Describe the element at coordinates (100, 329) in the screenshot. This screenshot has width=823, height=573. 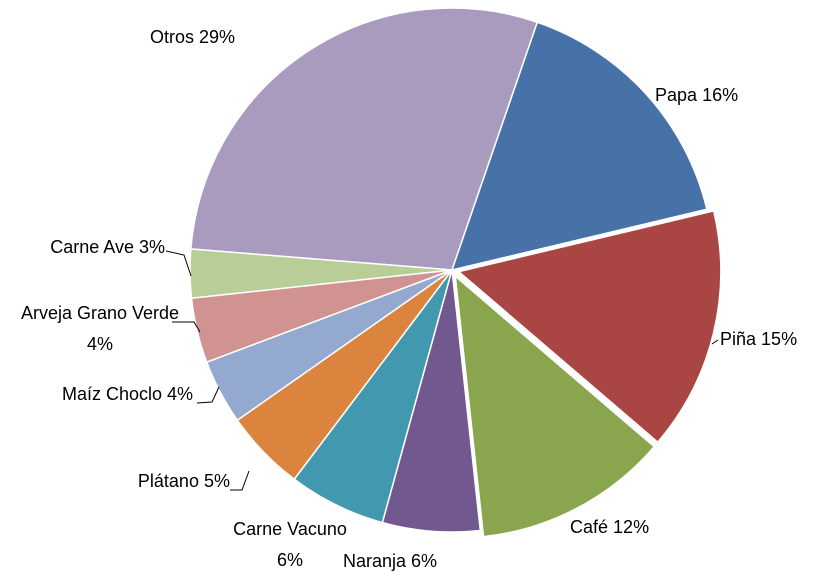
I see `slice-label: Arveja Grano Verde 4%` at that location.